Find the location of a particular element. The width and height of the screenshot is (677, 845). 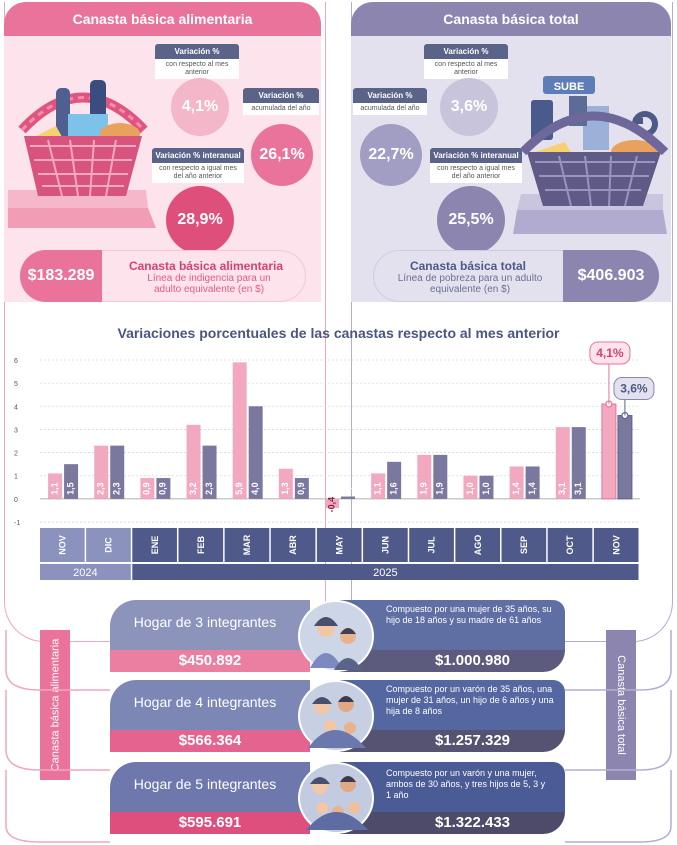

household-4-cbt: $1.257.329 is located at coordinates (452, 741).